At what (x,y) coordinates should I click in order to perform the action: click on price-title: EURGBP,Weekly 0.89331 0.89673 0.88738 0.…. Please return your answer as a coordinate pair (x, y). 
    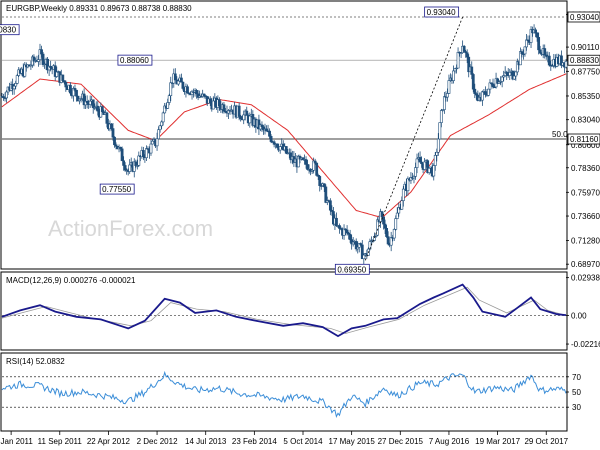
    Looking at the image, I should click on (99, 8).